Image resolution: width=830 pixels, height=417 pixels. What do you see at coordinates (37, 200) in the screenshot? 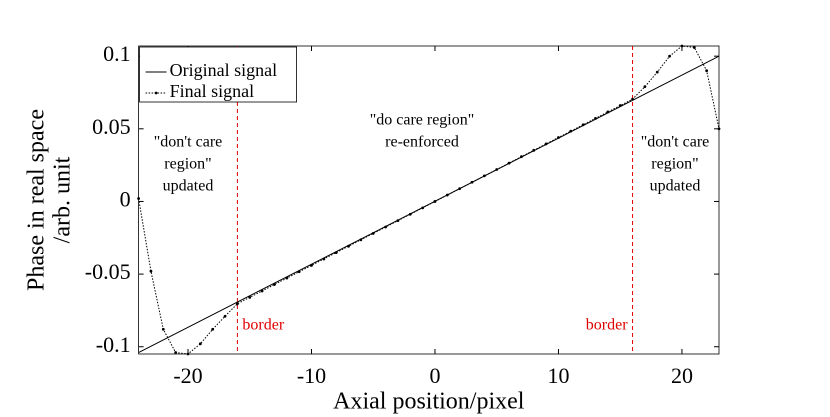
I see `y-axis-label: Phase in real space` at bounding box center [37, 200].